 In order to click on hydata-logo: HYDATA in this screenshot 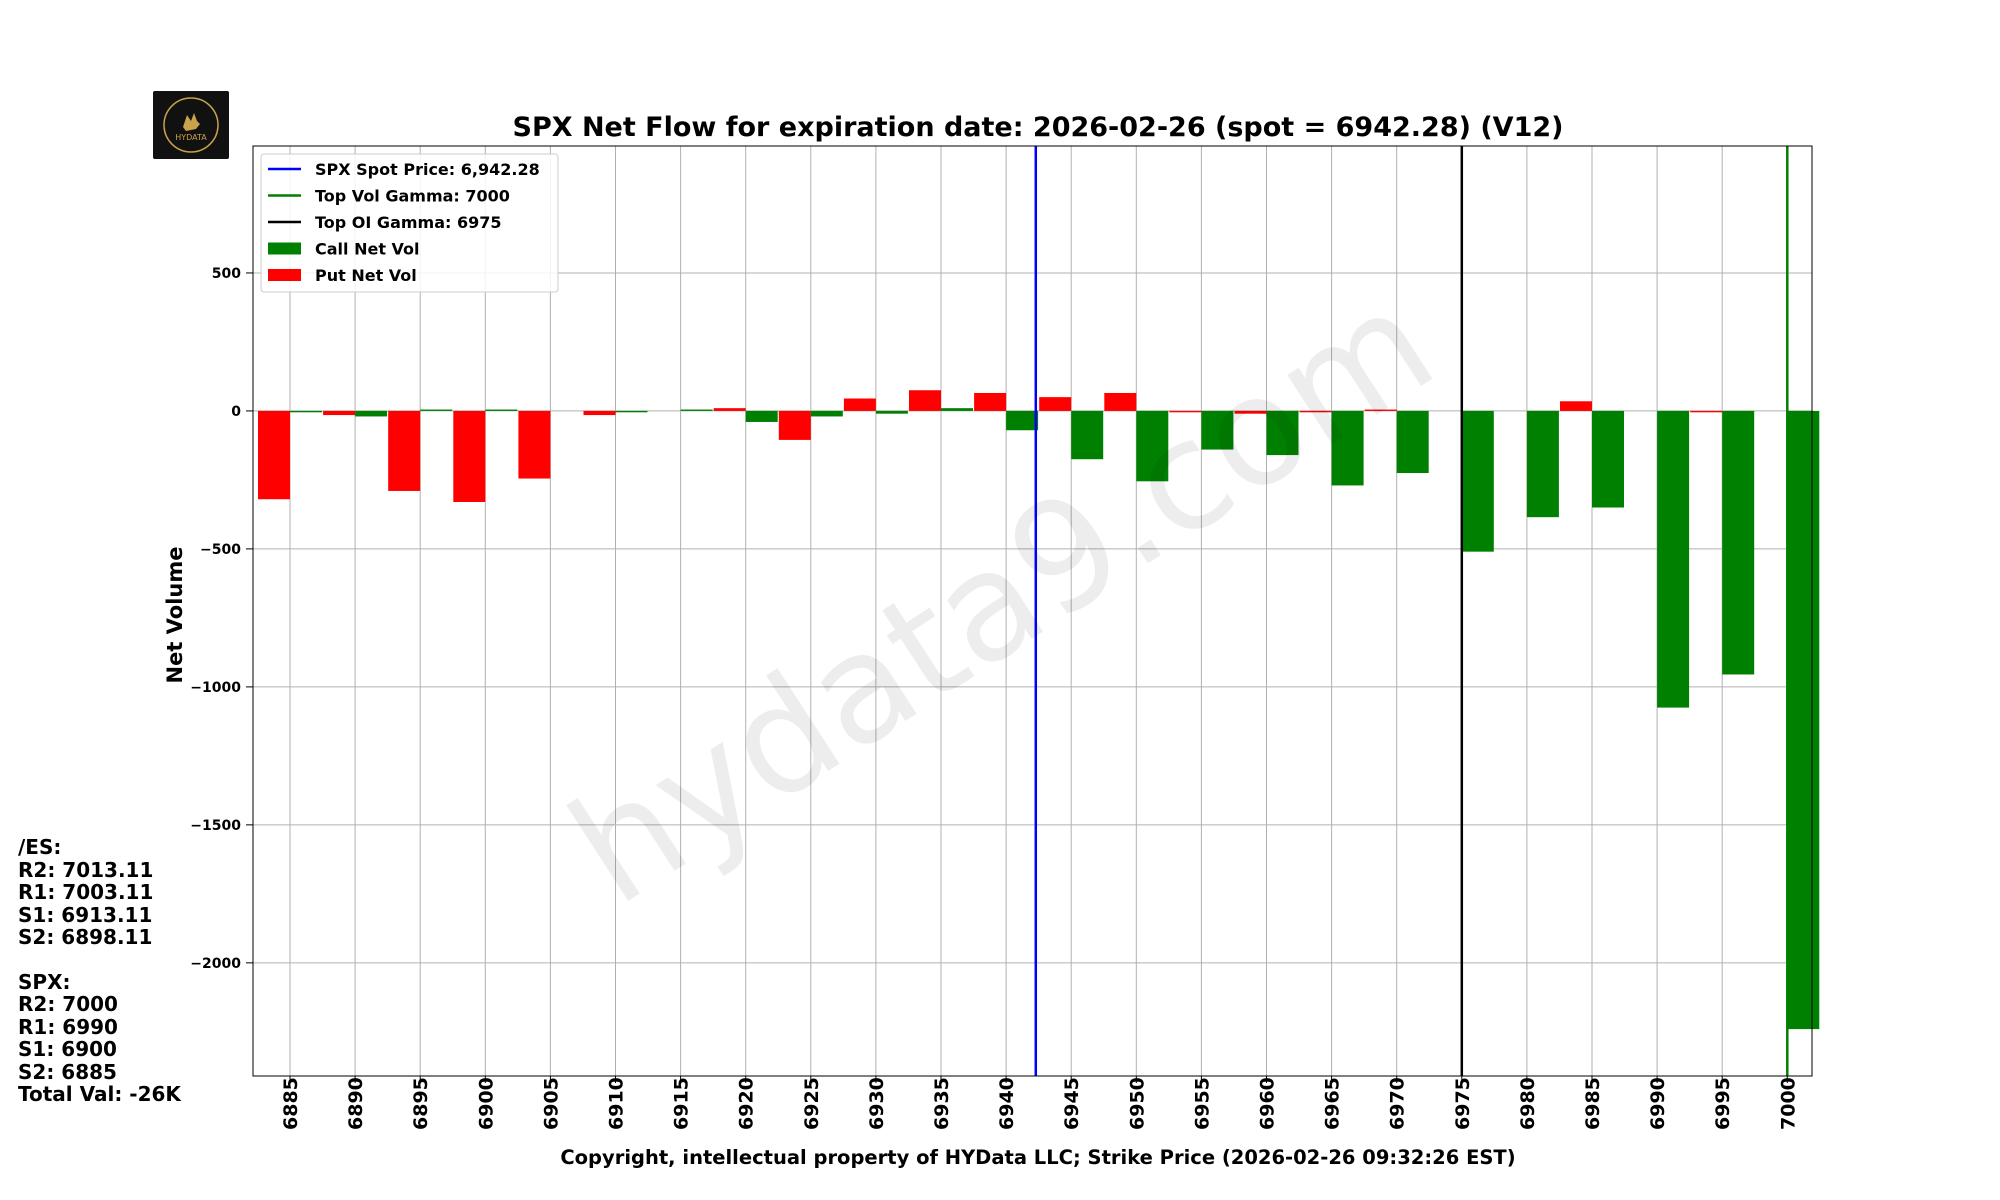, I will do `click(191, 125)`.